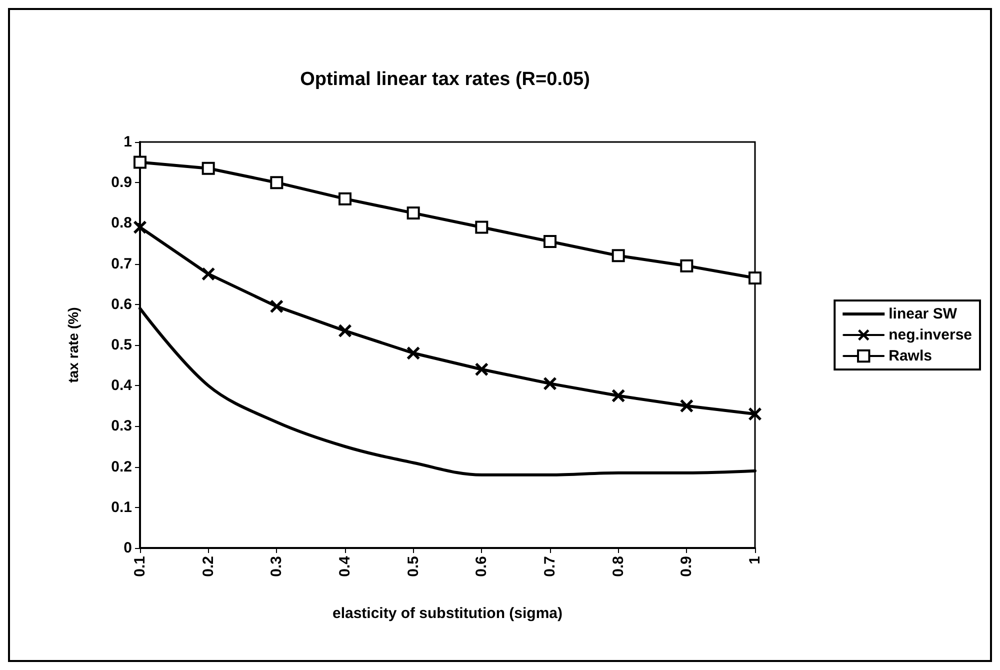 The height and width of the screenshot is (670, 1000). I want to click on y-tick-label: 1, so click(128, 142).